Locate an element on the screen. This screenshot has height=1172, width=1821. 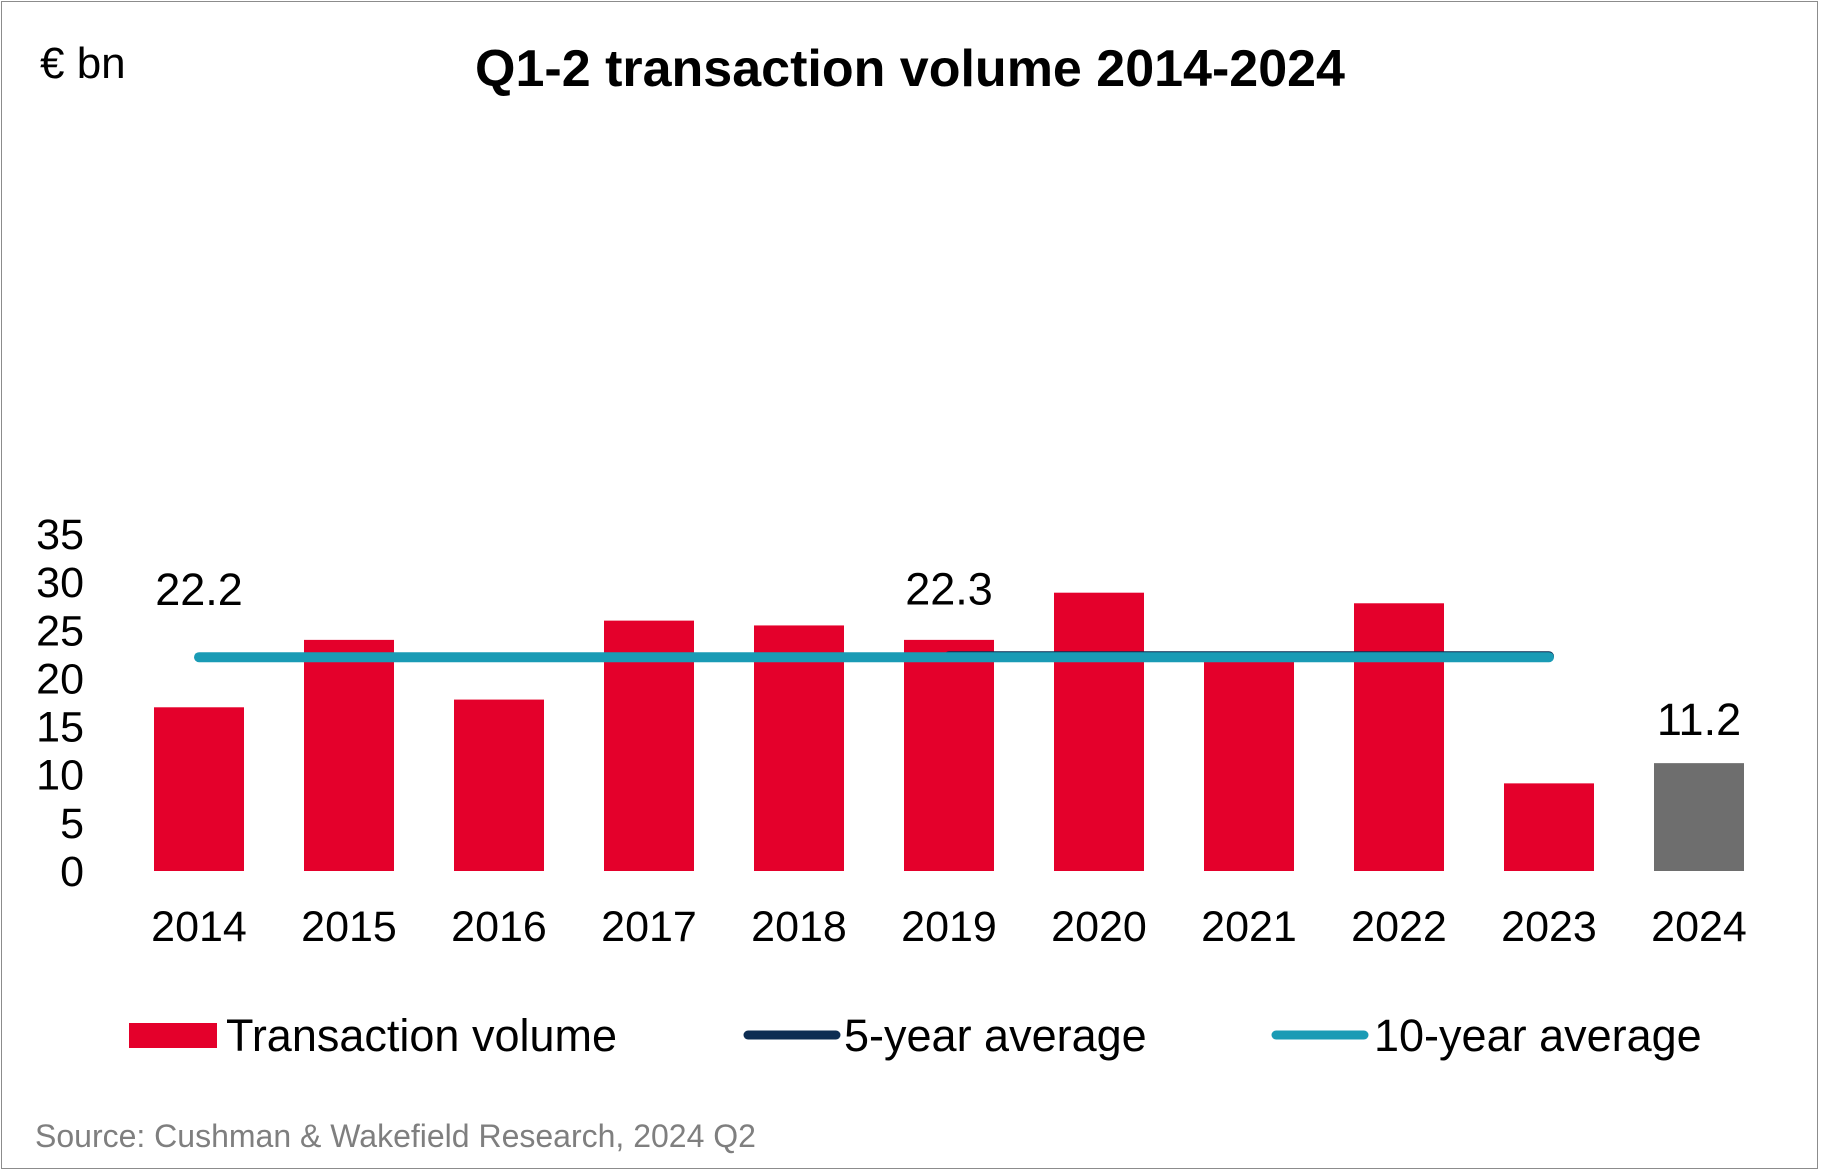
y-tick-label: 25 is located at coordinates (60, 631).